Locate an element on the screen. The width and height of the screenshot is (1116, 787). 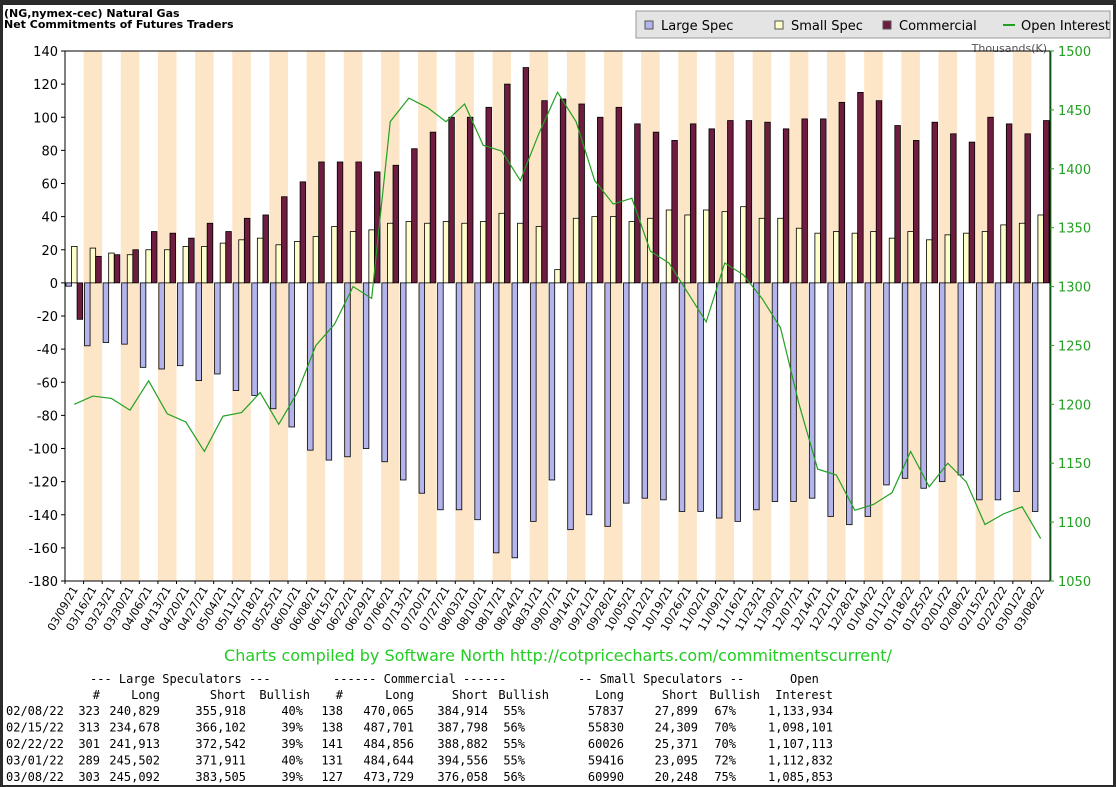
y-tick-label: 0 is located at coordinates (54, 284).